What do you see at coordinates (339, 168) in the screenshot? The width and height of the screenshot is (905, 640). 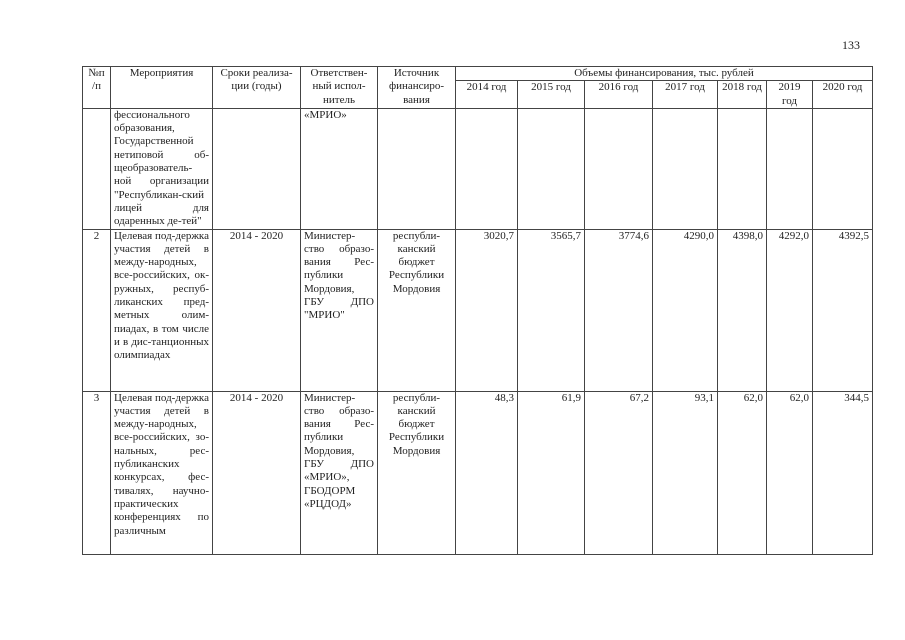 I see `row-executor: «МРИО»` at bounding box center [339, 168].